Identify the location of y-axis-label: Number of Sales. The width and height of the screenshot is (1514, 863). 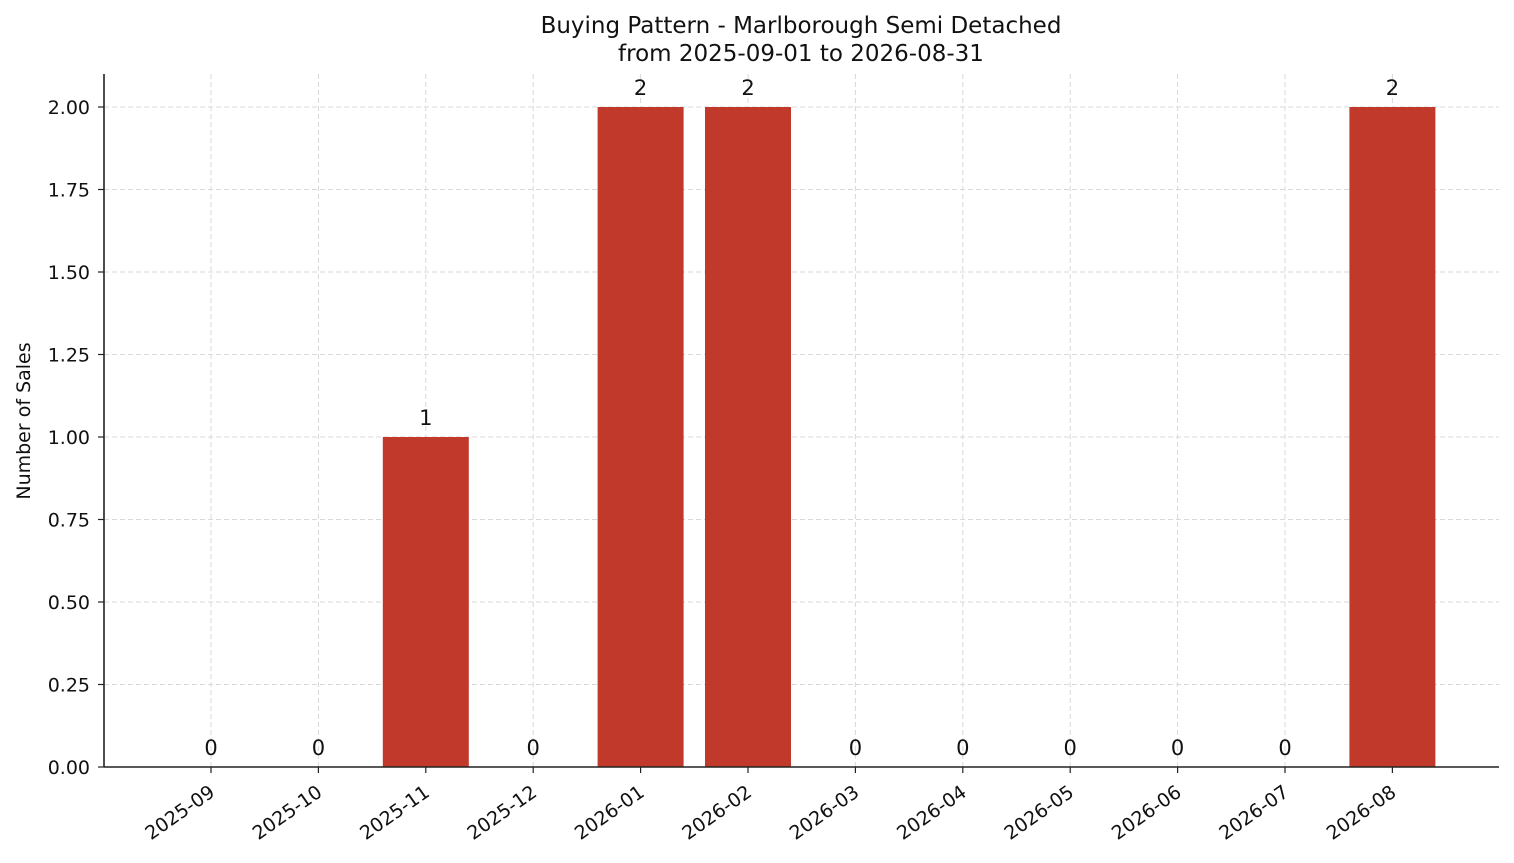
(24, 420).